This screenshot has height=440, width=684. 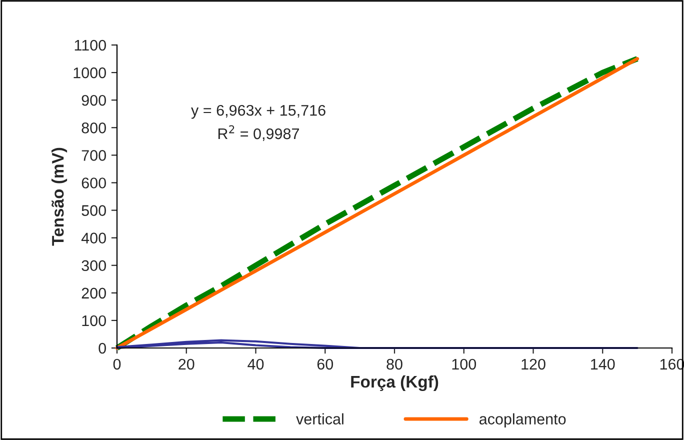 I want to click on y-tick-label: 600, so click(x=94, y=183).